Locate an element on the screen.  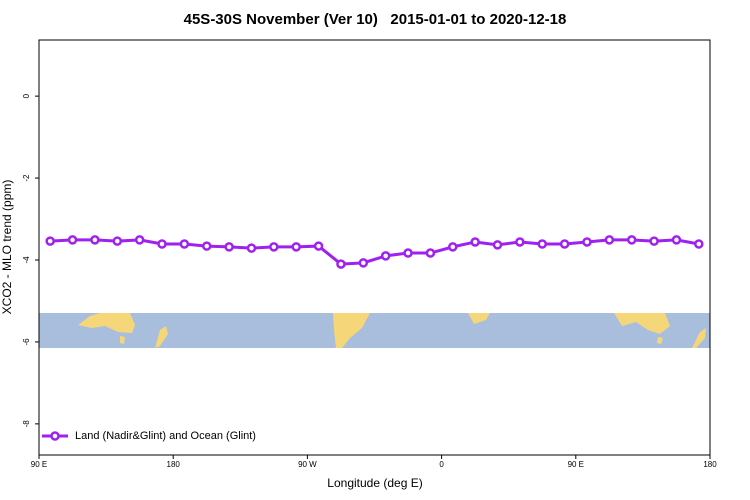
y-axis-label: XCO2 - MLO trend (ppm) is located at coordinates (7, 247).